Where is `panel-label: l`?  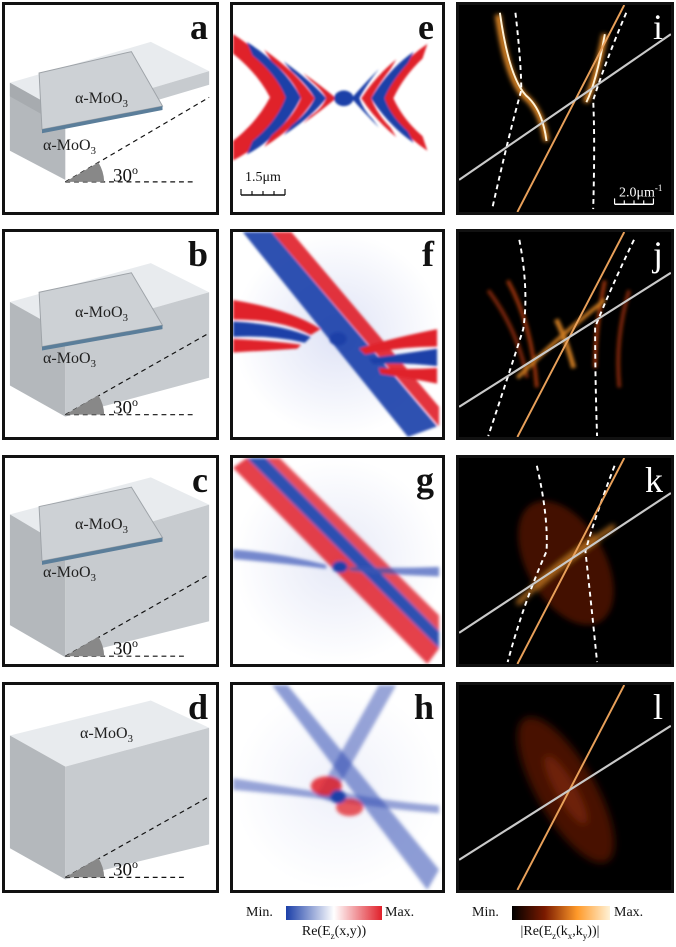
panel-label: l is located at coordinates (657, 707).